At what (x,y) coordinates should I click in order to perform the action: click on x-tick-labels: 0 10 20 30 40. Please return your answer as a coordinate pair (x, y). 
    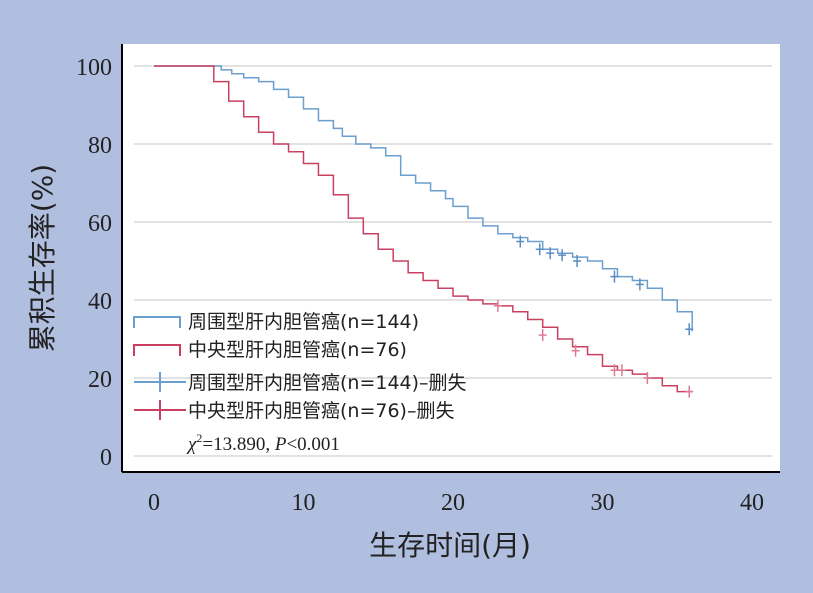
    Looking at the image, I should click on (456, 503).